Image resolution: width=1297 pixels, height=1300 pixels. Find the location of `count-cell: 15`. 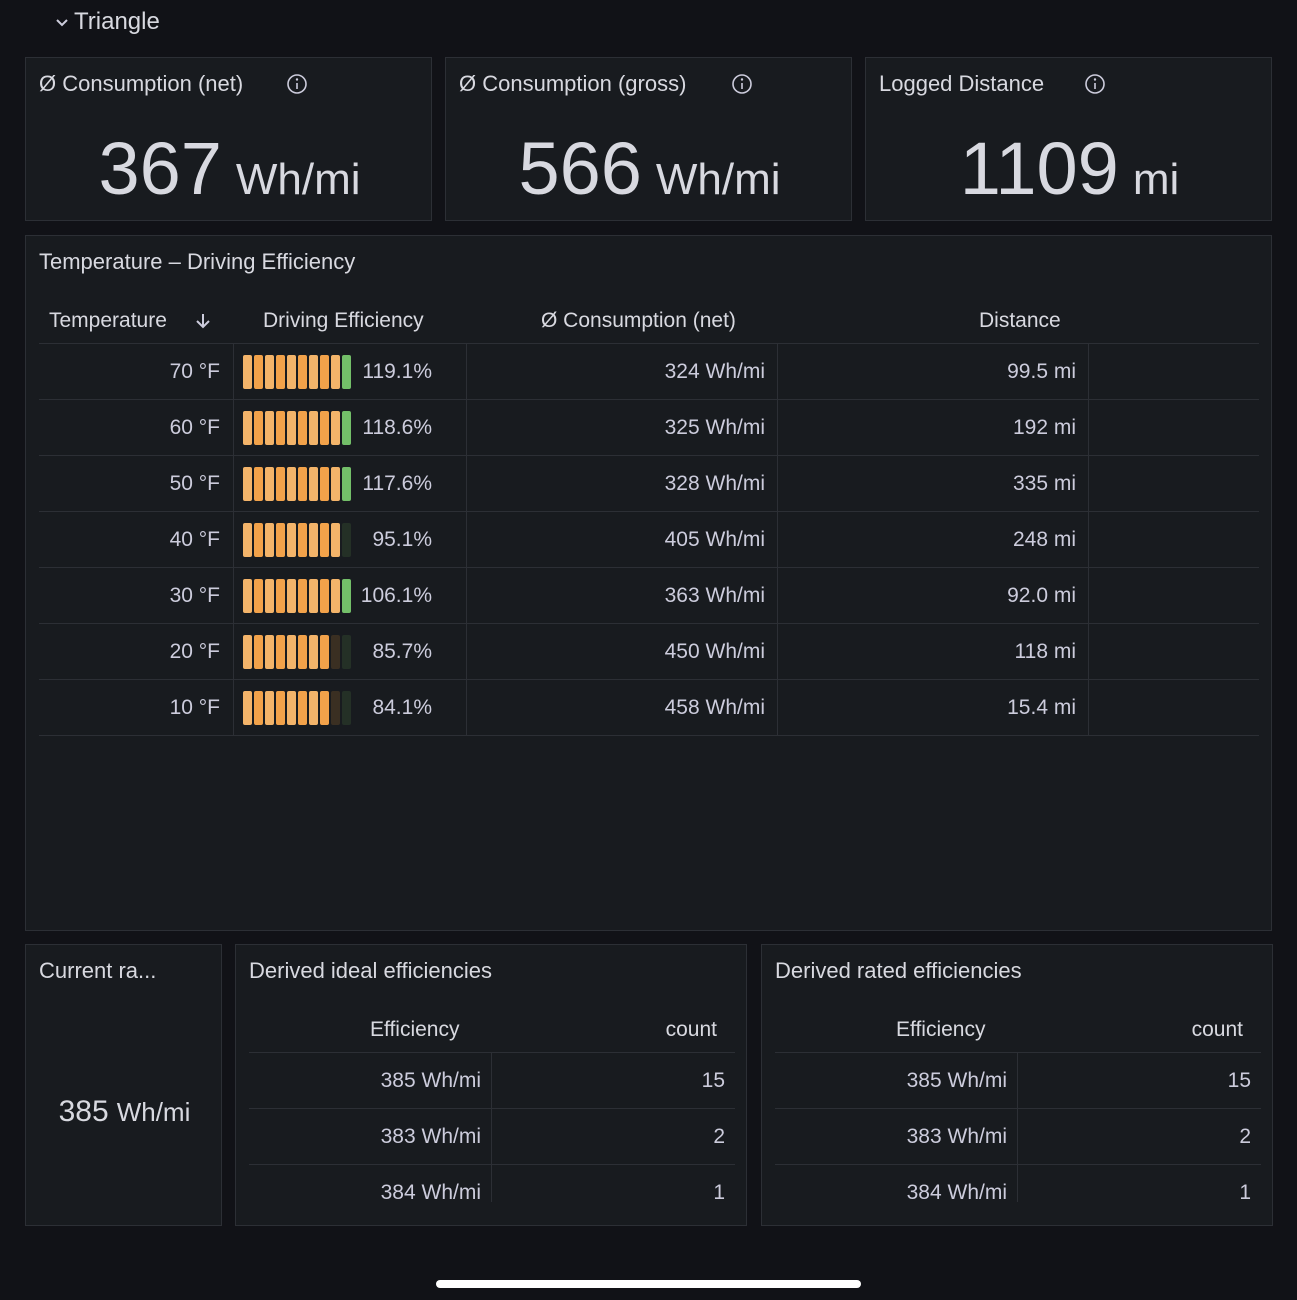

count-cell: 15 is located at coordinates (1239, 1080).